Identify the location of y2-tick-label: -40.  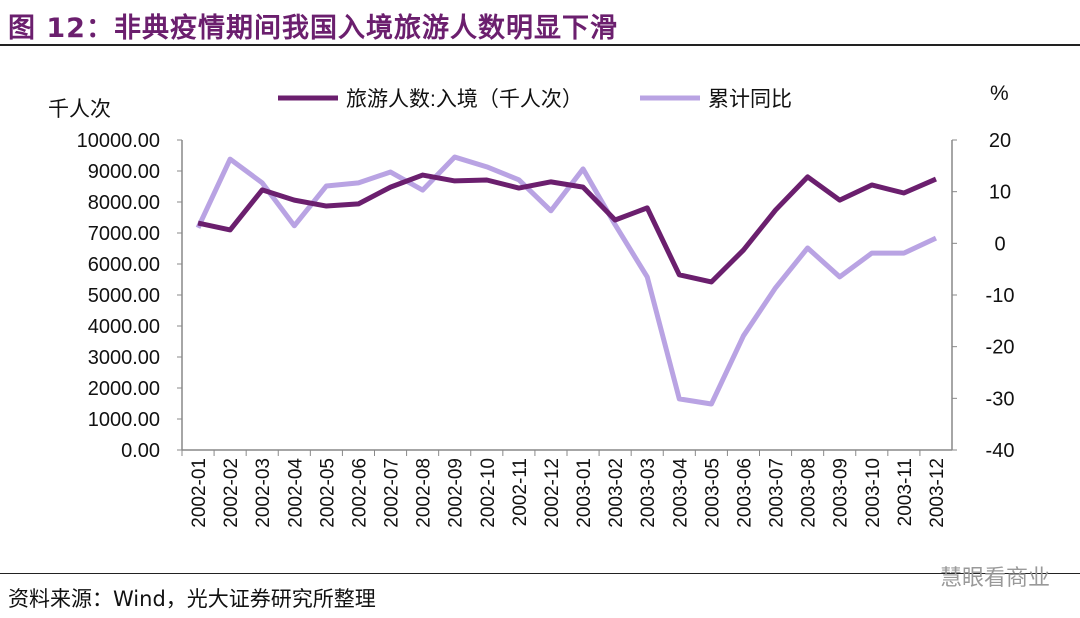
(1000, 451).